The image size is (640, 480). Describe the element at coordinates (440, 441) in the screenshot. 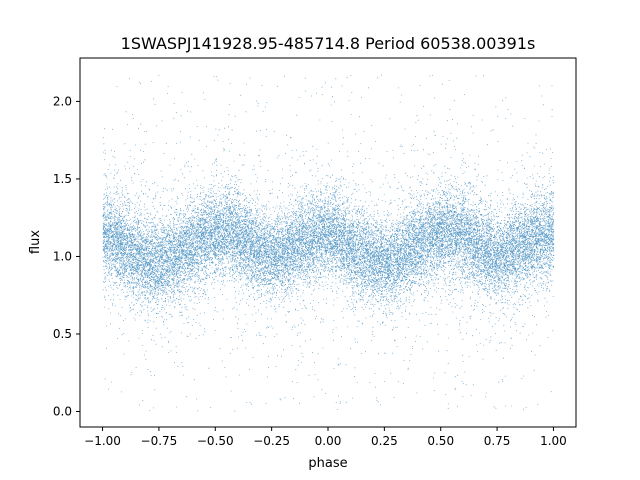

I see `x-tick-label: 0.50` at that location.